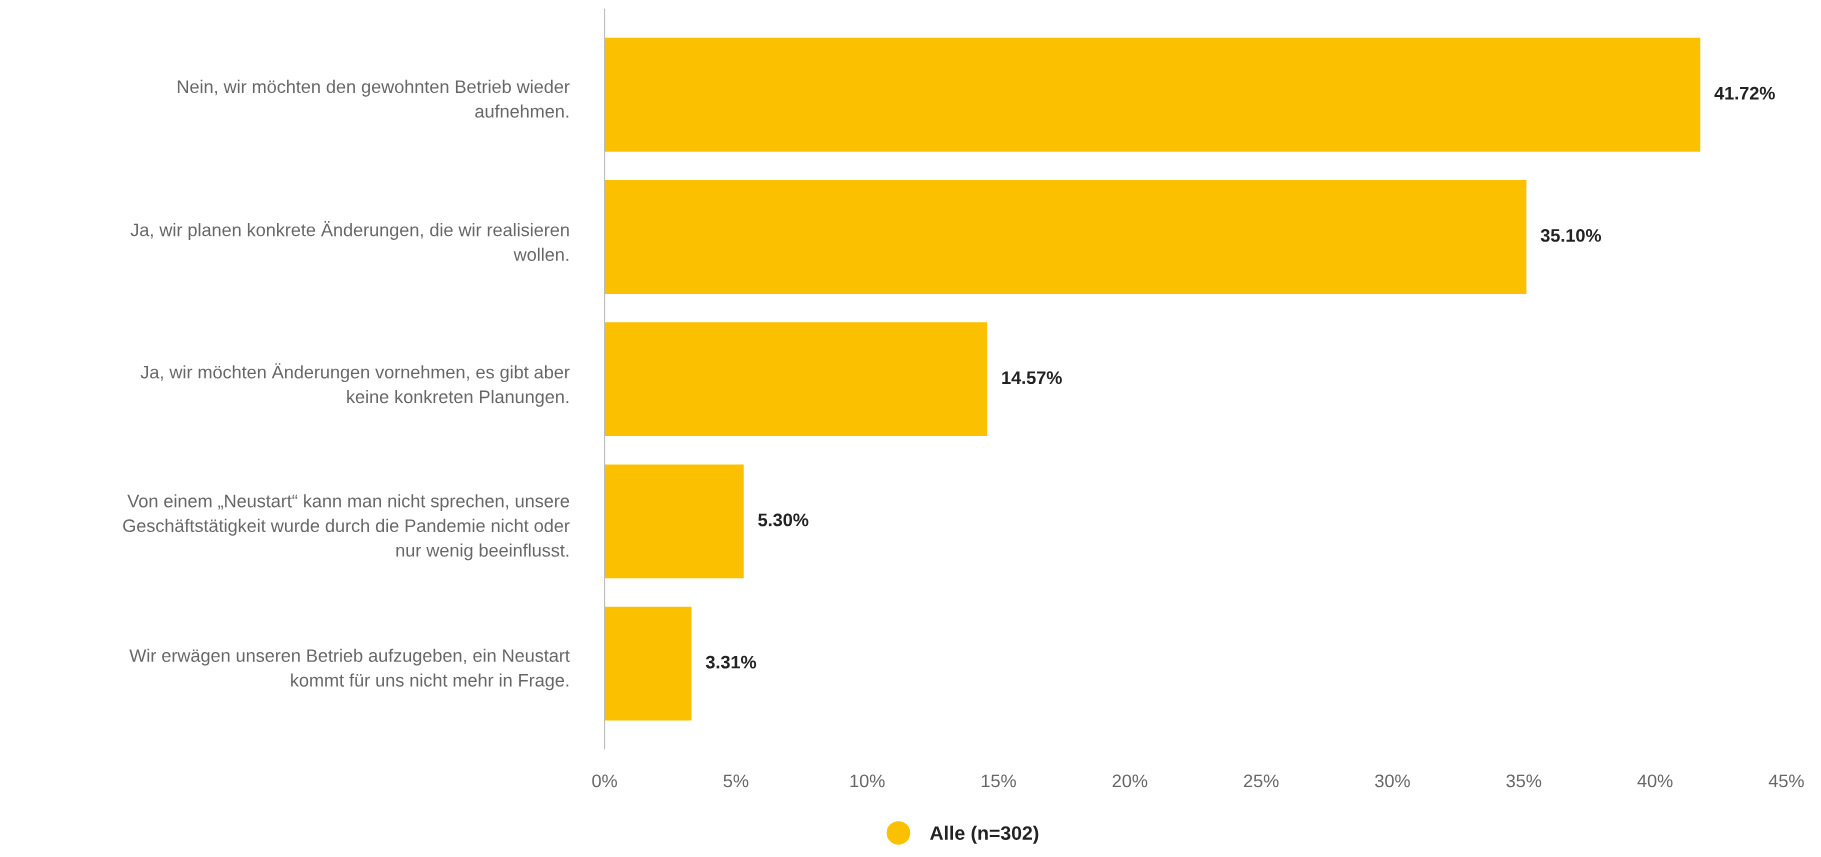 This screenshot has height=857, width=1821. I want to click on y-tick-label: Ja, wir planen konkrete Änderungen, die wir realisieren wollen., so click(349, 241).